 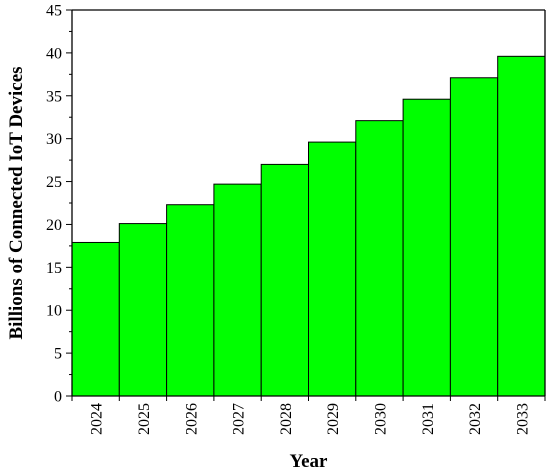 I want to click on y-tick-label: 45, so click(x=54, y=11).